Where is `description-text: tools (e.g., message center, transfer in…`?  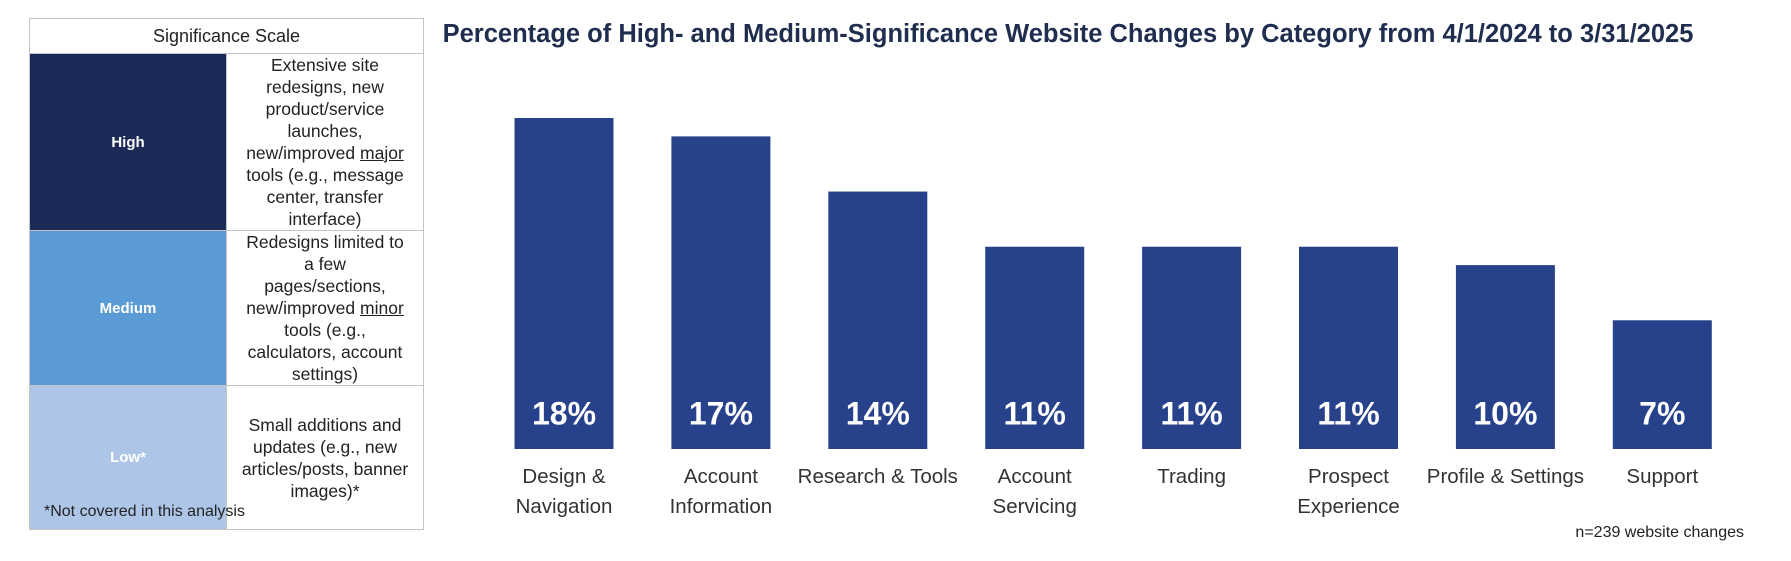 description-text: tools (e.g., message center, transfer in… is located at coordinates (325, 197).